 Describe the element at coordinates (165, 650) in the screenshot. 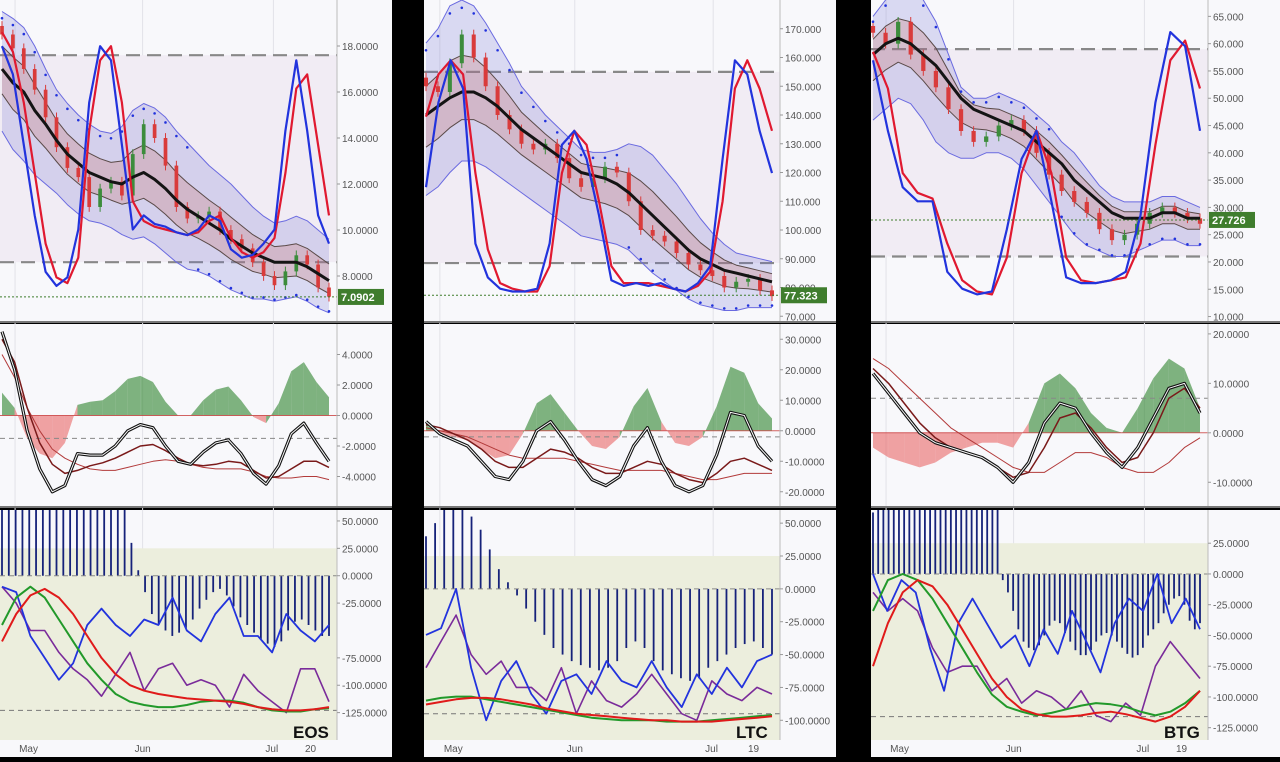

I see `purple-line` at that location.